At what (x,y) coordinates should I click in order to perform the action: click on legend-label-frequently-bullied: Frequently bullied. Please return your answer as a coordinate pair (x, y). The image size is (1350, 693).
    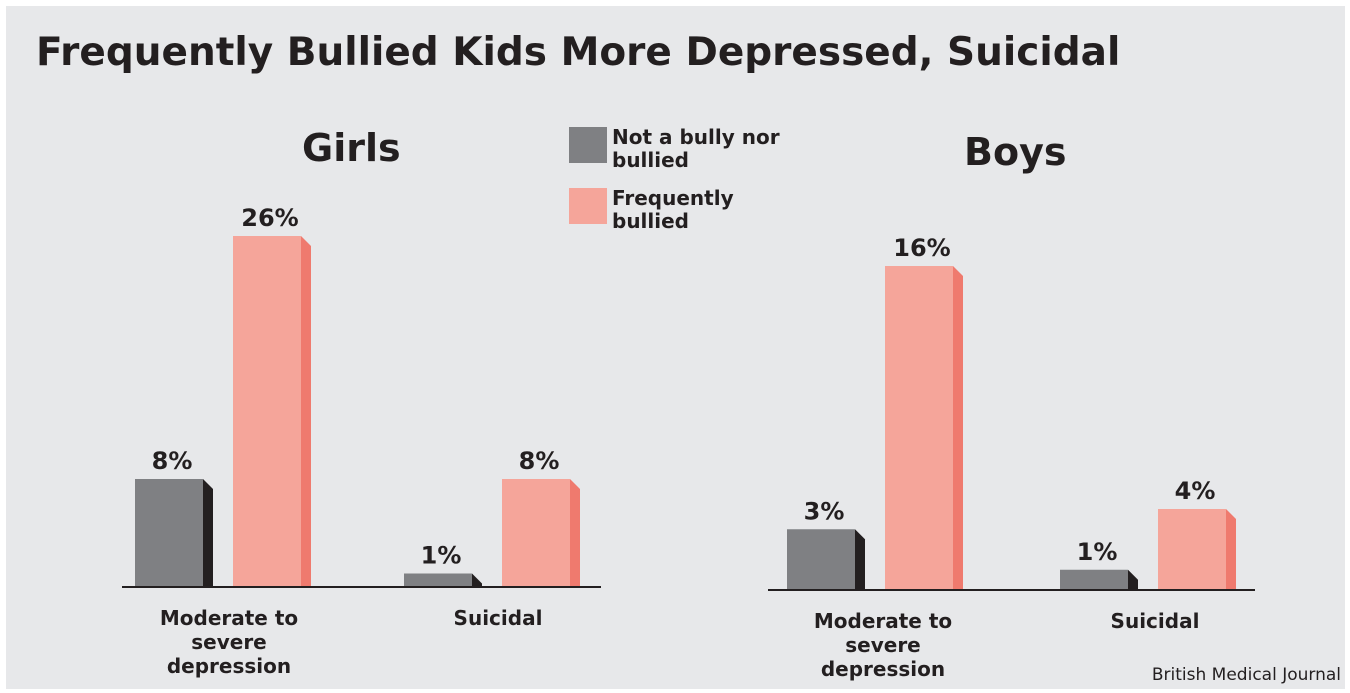
    Looking at the image, I should click on (673, 209).